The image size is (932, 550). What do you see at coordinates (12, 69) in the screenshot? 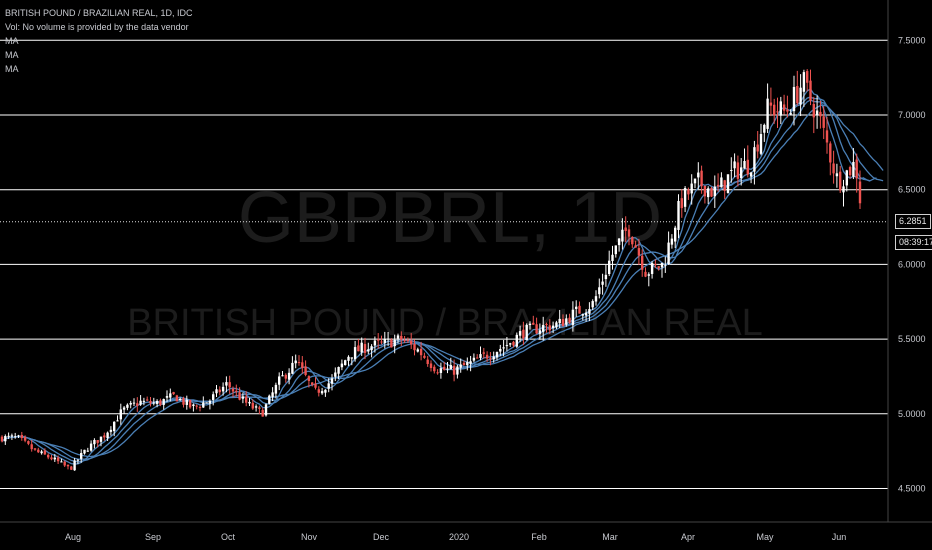
I see `ma-label-3: MA` at bounding box center [12, 69].